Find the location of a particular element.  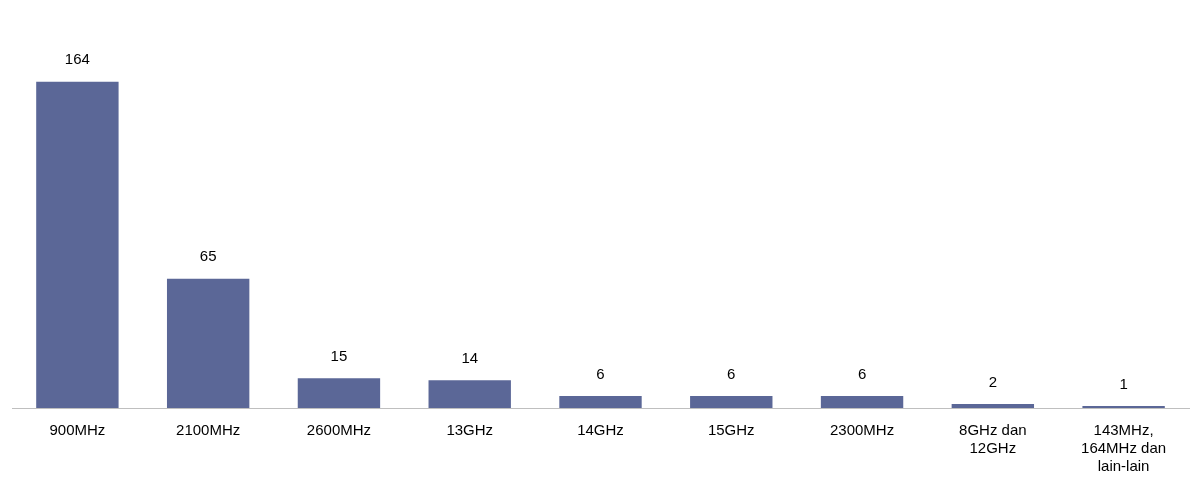

x-tick-label: 15GHz is located at coordinates (731, 430).